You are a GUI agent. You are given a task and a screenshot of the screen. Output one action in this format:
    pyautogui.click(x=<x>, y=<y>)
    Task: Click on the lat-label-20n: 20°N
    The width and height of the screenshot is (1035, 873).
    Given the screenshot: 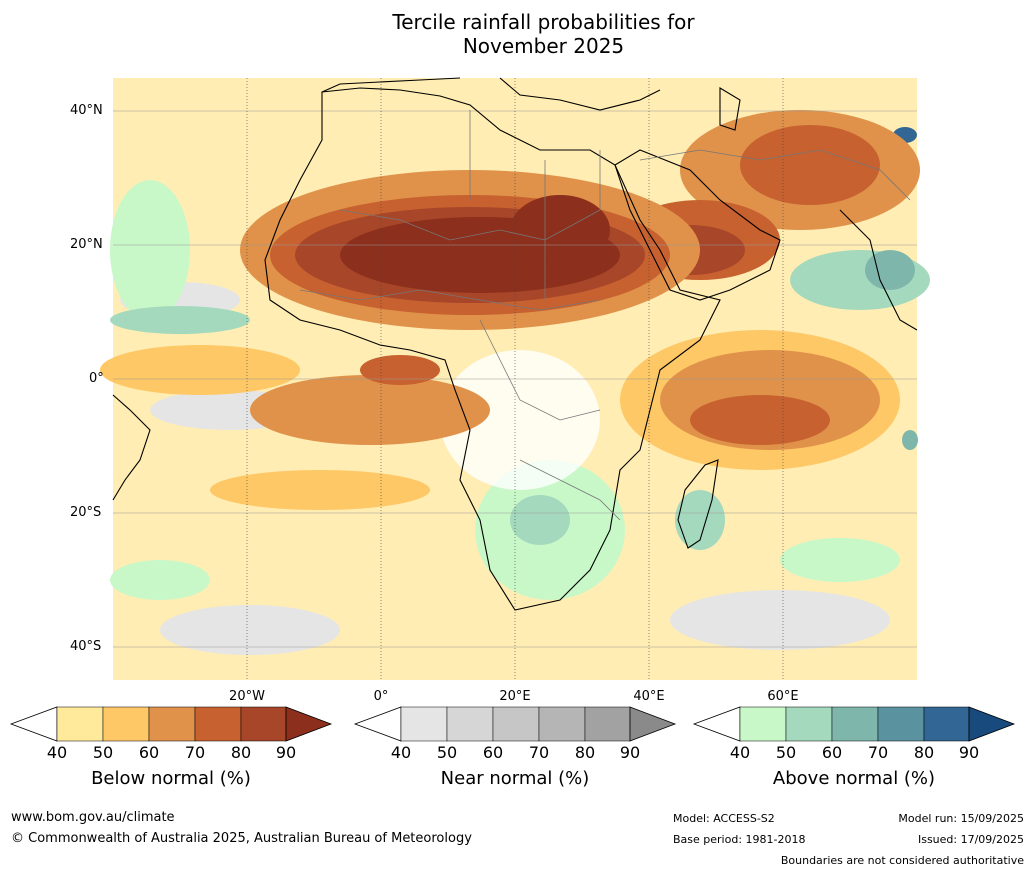 What is the action you would take?
    pyautogui.click(x=86, y=244)
    